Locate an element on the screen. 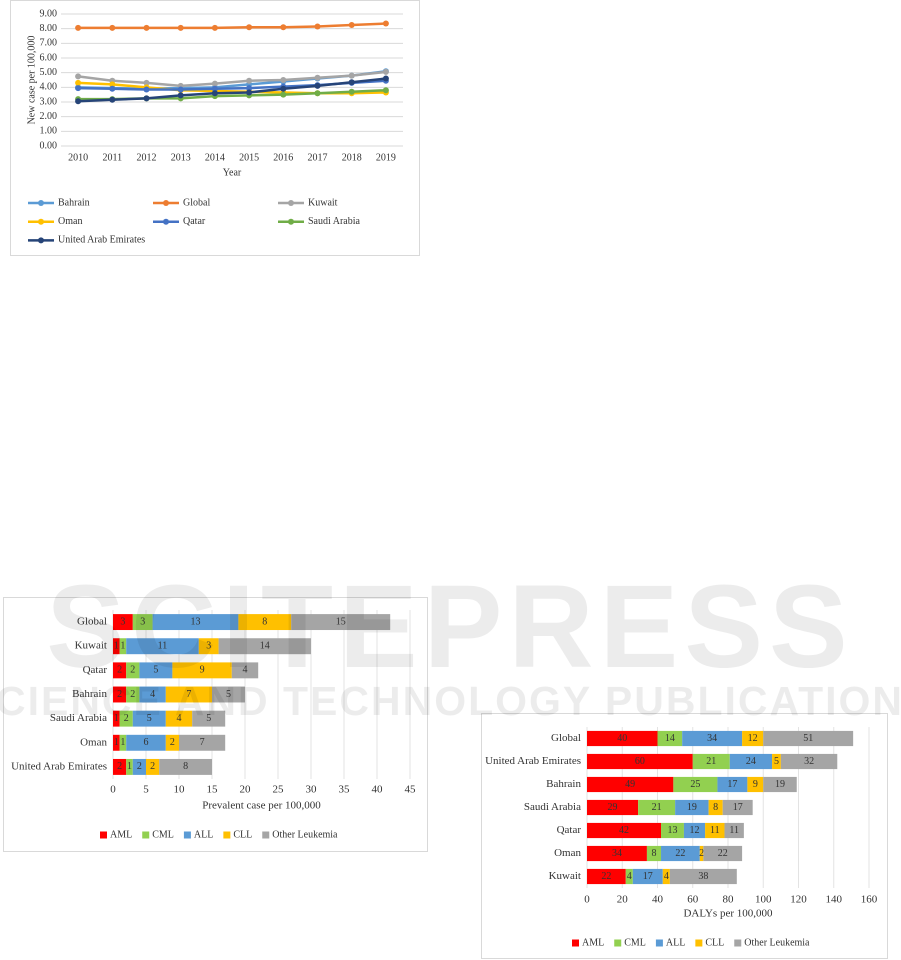  x-tick-label: 10 is located at coordinates (180, 790).